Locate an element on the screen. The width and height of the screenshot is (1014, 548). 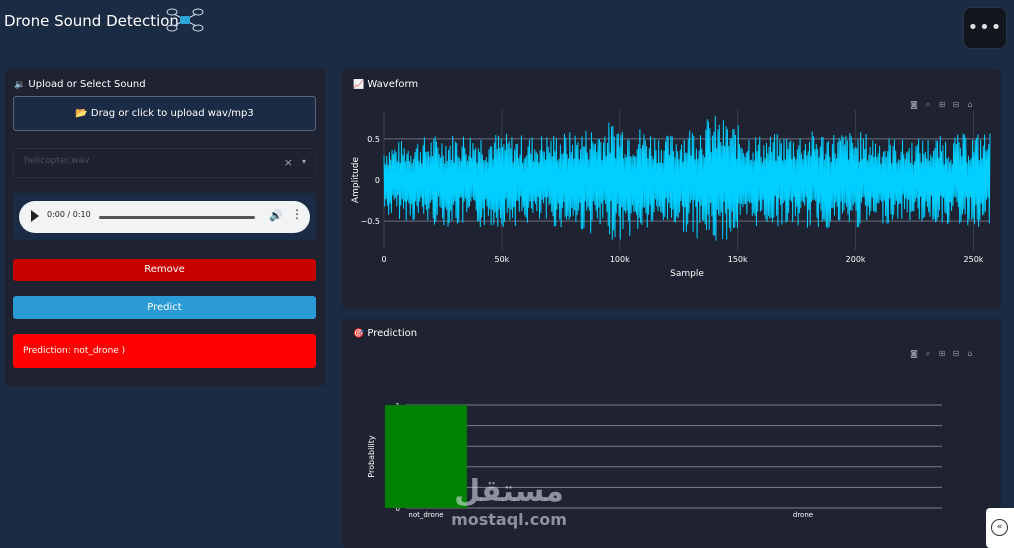
audio-container: 0:00 / 0:10 🔊 ⋮ is located at coordinates (164, 216).